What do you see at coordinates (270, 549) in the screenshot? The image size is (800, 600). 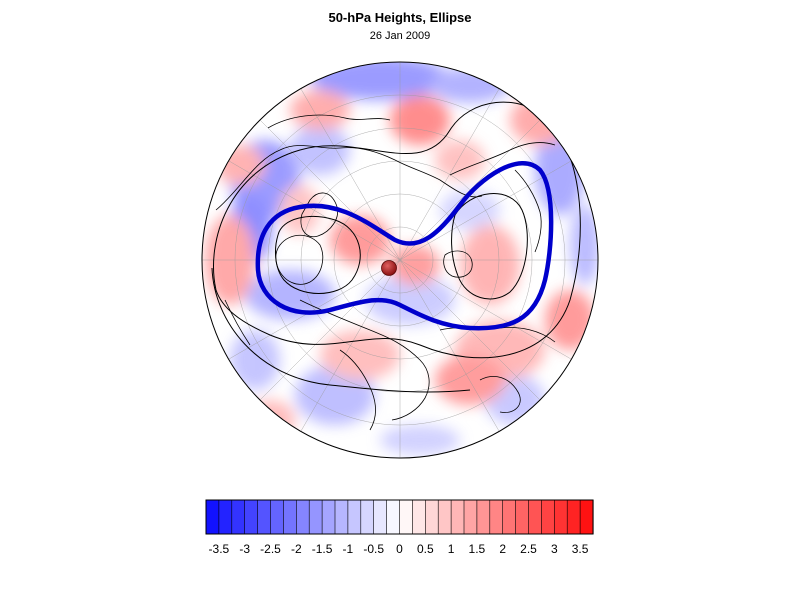 I see `colorbar-tick-label: -2.5` at bounding box center [270, 549].